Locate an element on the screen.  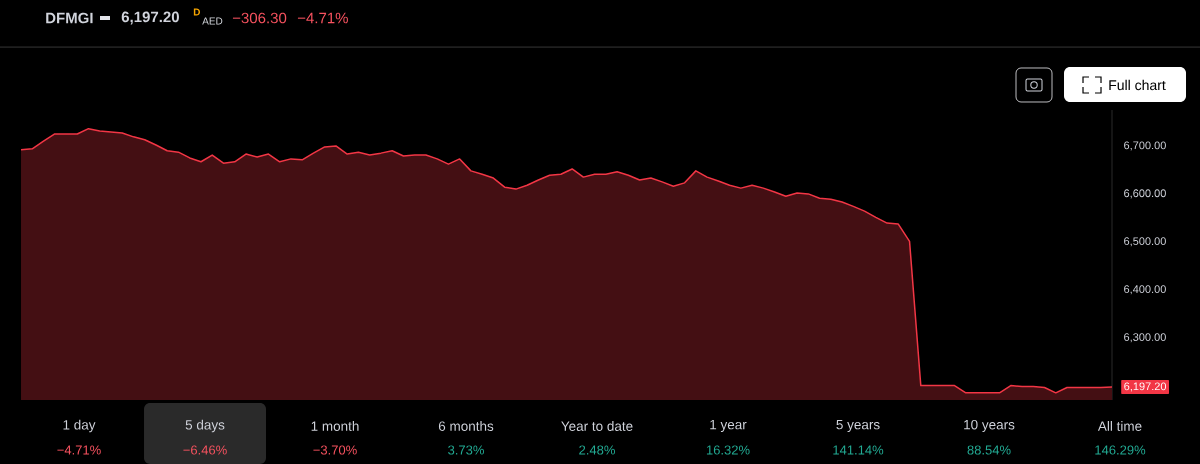
text: 146.29% is located at coordinates (1120, 450).